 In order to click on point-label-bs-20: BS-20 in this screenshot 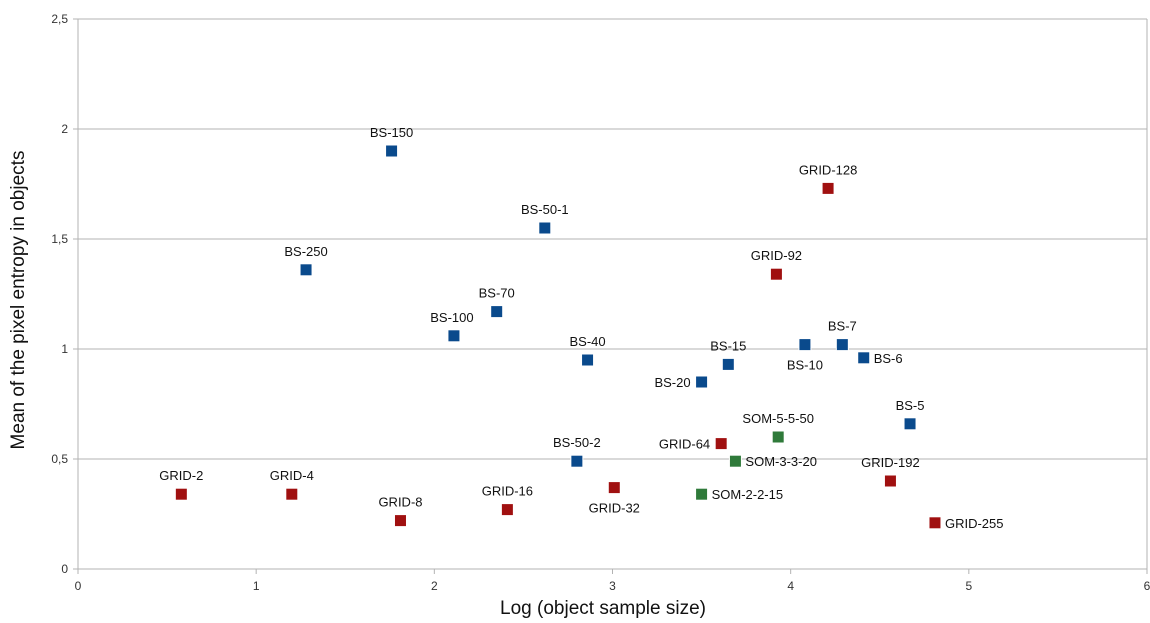, I will do `click(672, 382)`.